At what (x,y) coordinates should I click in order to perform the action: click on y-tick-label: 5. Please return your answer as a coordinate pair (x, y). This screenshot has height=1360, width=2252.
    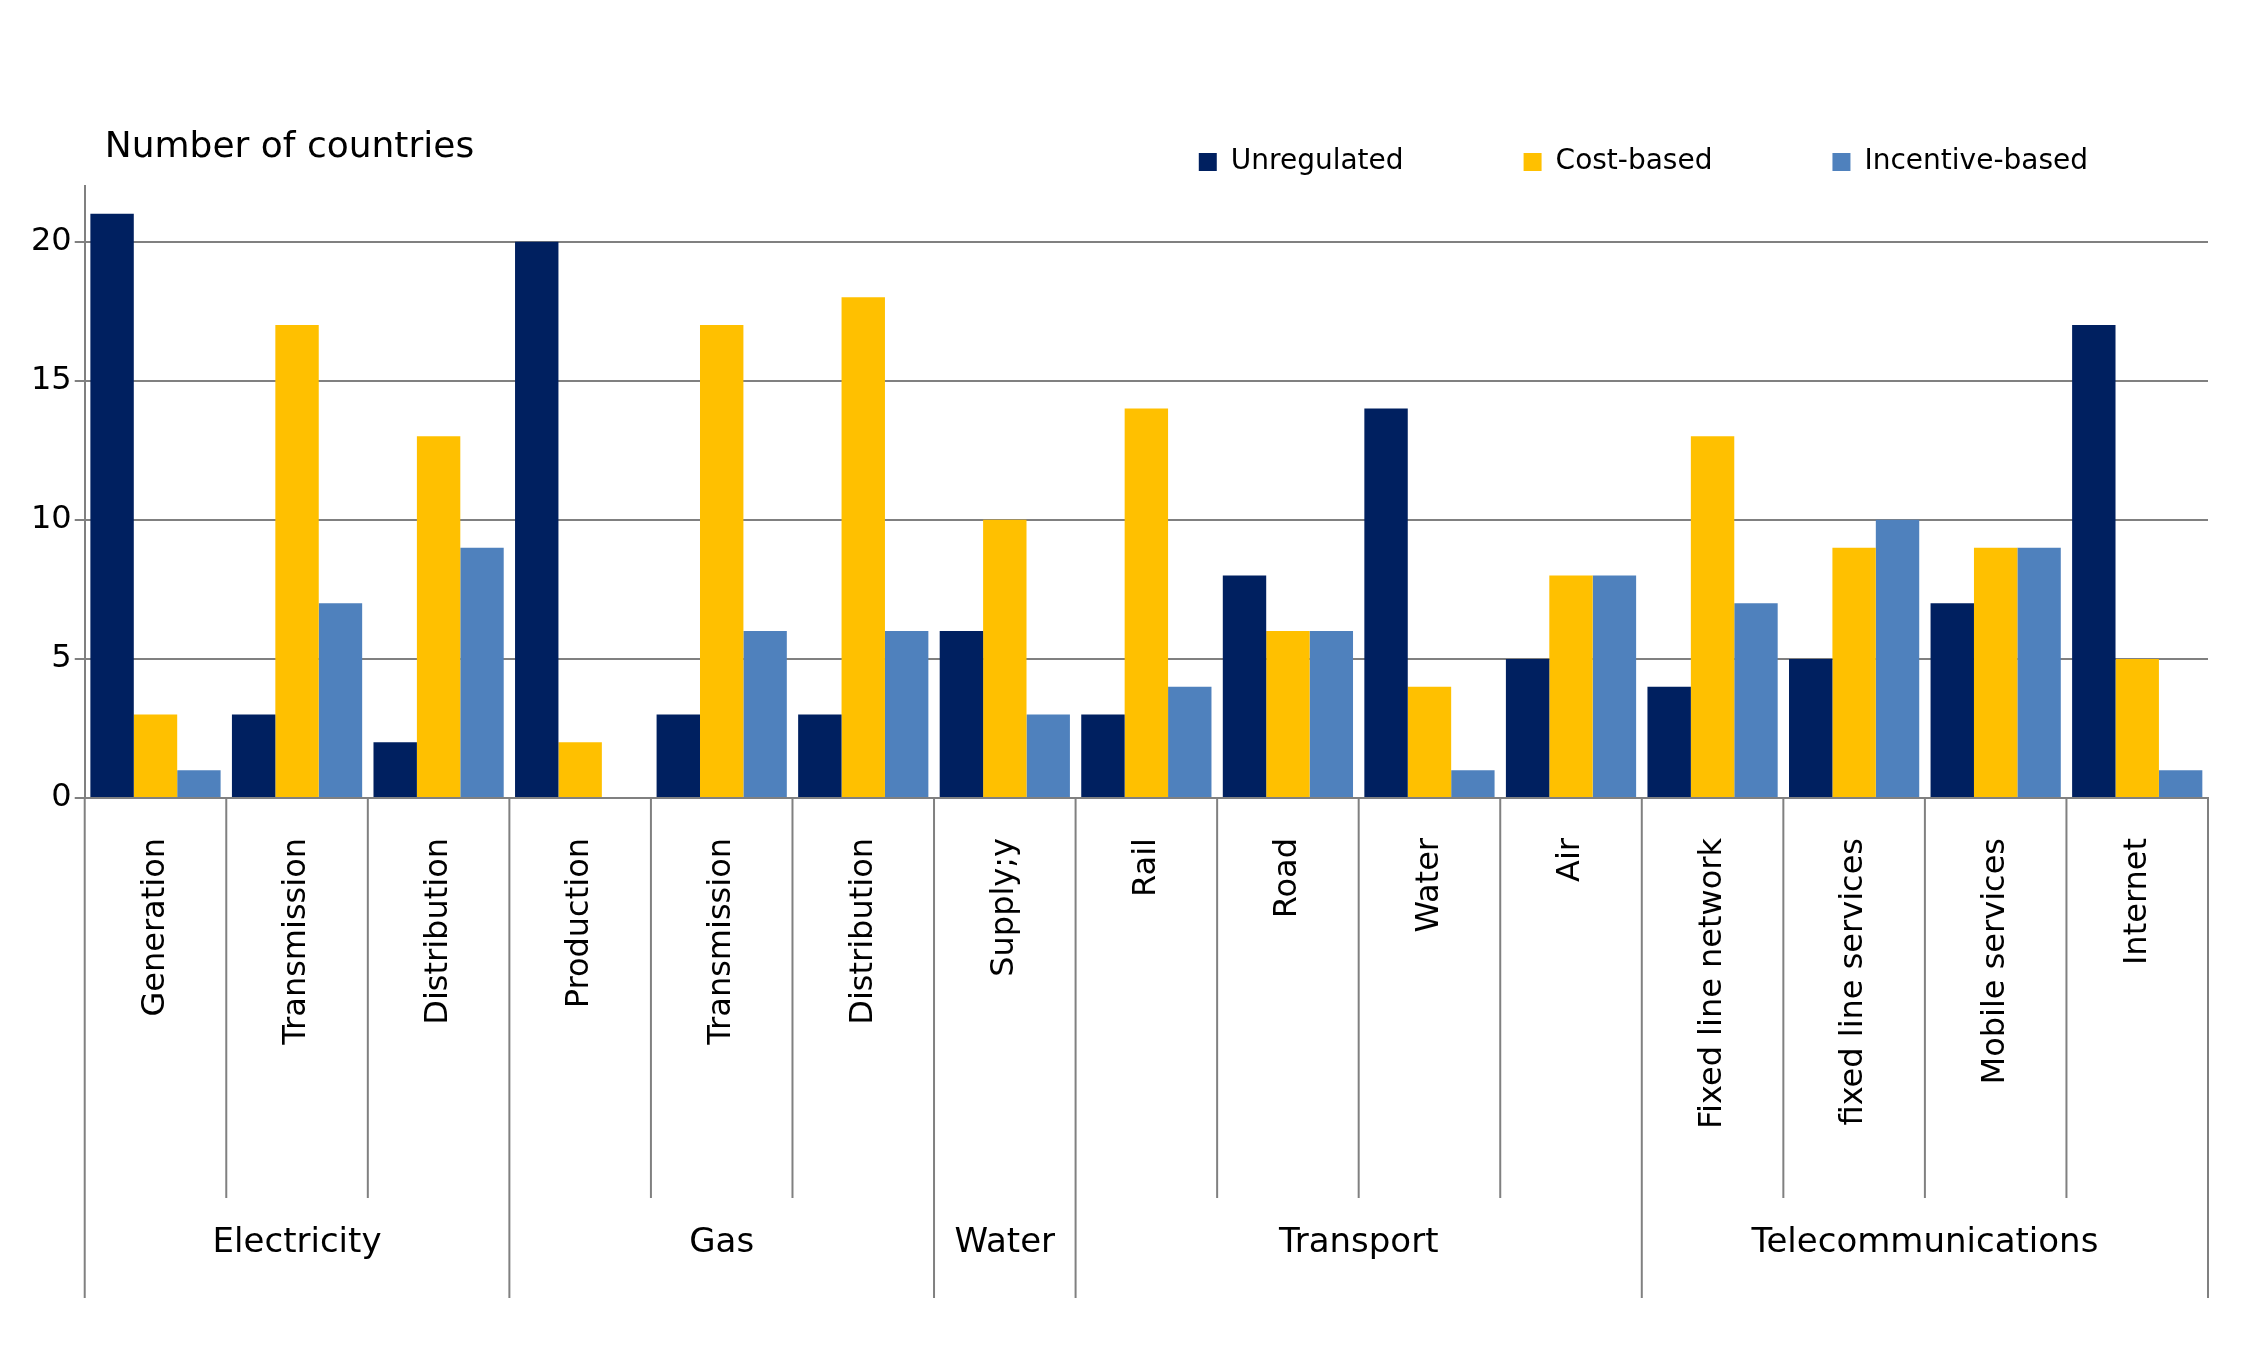
    Looking at the image, I should click on (61, 656).